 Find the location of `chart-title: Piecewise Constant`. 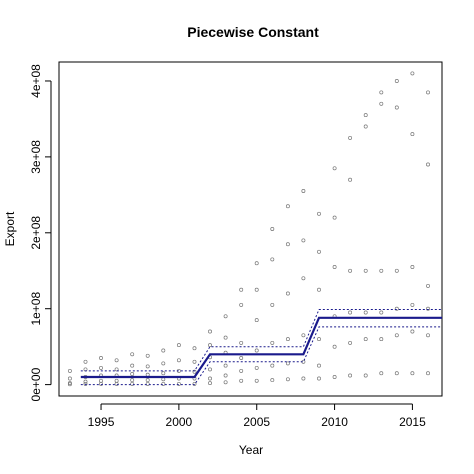

chart-title: Piecewise Constant is located at coordinates (253, 32).